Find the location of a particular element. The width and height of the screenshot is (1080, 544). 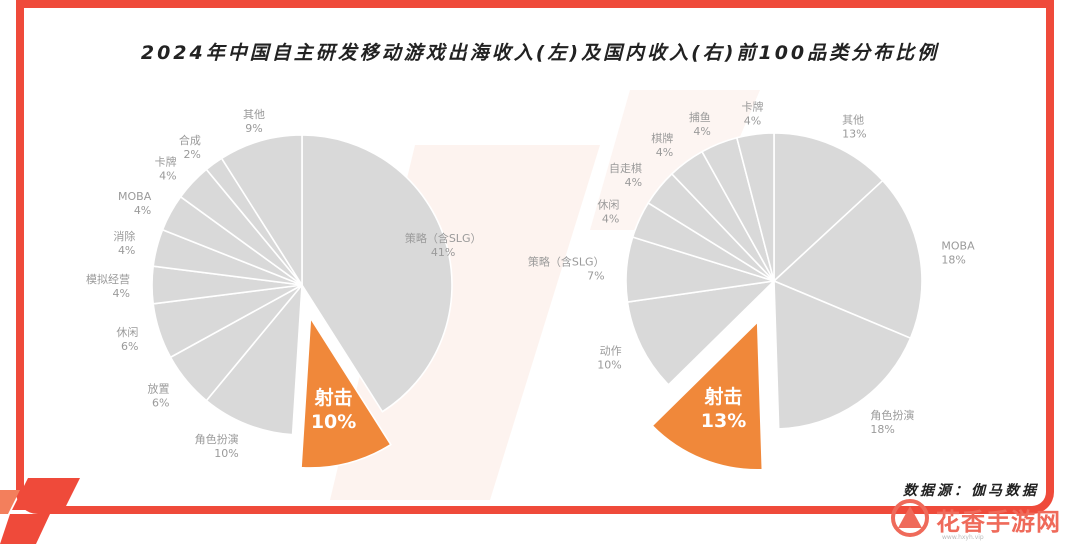

slice-label: 棋牌 is located at coordinates (662, 138).